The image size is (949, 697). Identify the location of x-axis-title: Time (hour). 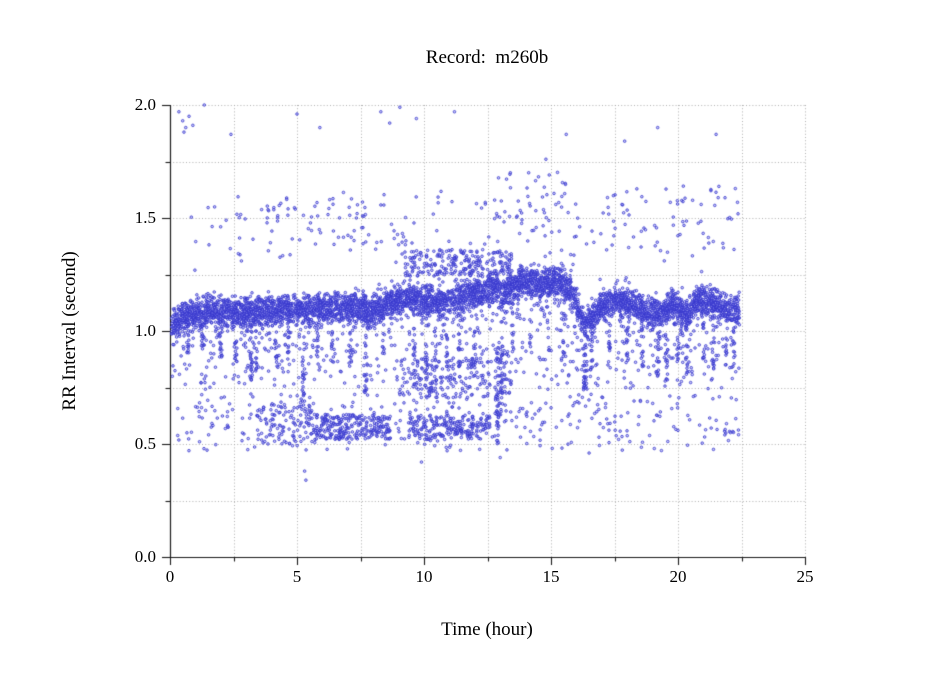
(487, 629).